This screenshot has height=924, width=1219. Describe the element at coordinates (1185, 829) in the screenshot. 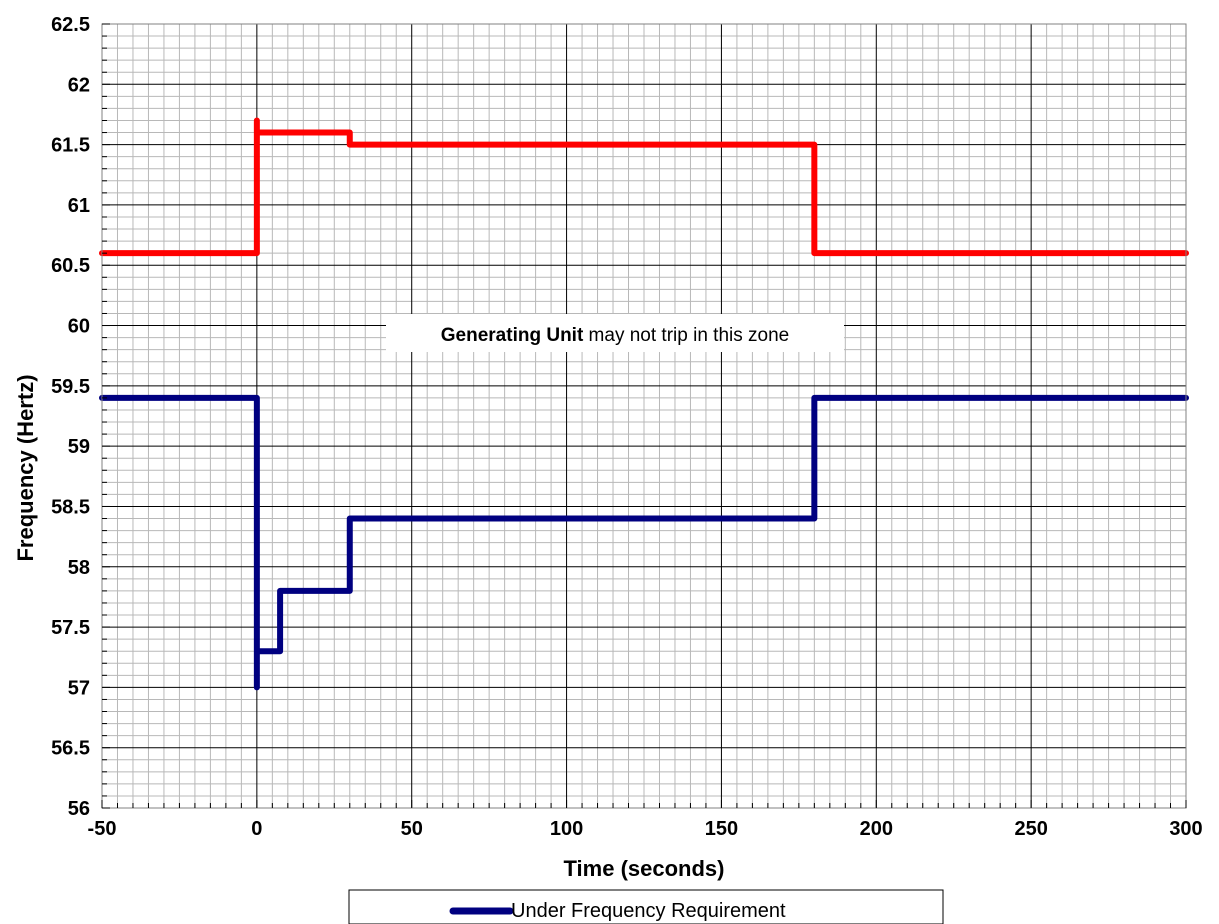

I see `x-tick-label: 300` at that location.